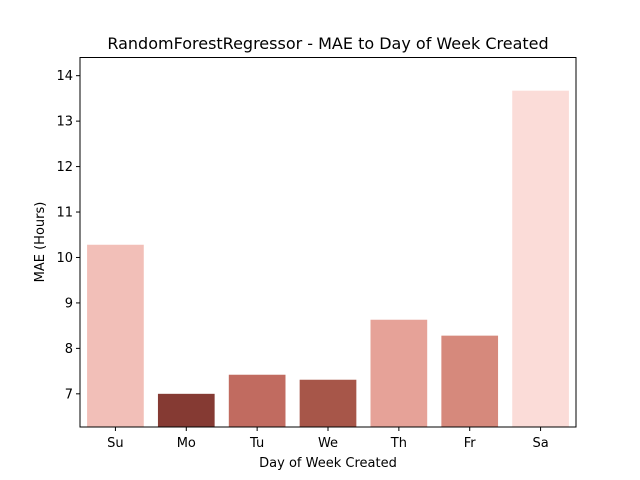 This screenshot has width=640, height=480. I want to click on x-axis-ticks: Su Mo Tu We Th Fr Sa, so click(328, 439).